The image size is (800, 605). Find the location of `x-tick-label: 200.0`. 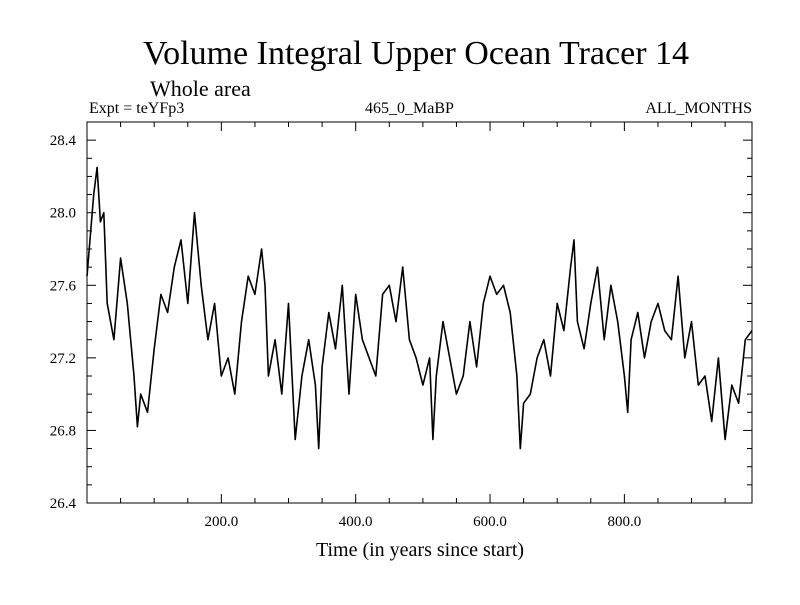

x-tick-label: 200.0 is located at coordinates (221, 522).